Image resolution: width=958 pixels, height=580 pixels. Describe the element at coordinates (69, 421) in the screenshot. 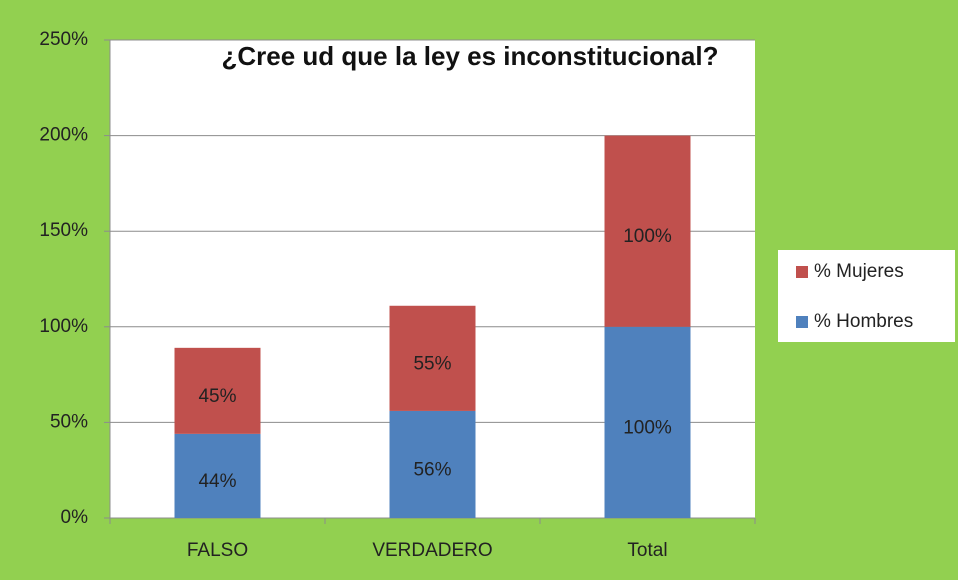

I see `y-tick-label: 50%` at that location.